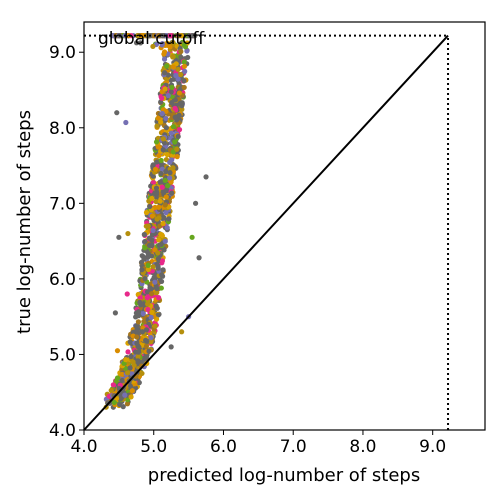 This screenshot has height=500, width=500. Describe the element at coordinates (284, 475) in the screenshot. I see `x-axis-title: predicted log-number of steps` at that location.